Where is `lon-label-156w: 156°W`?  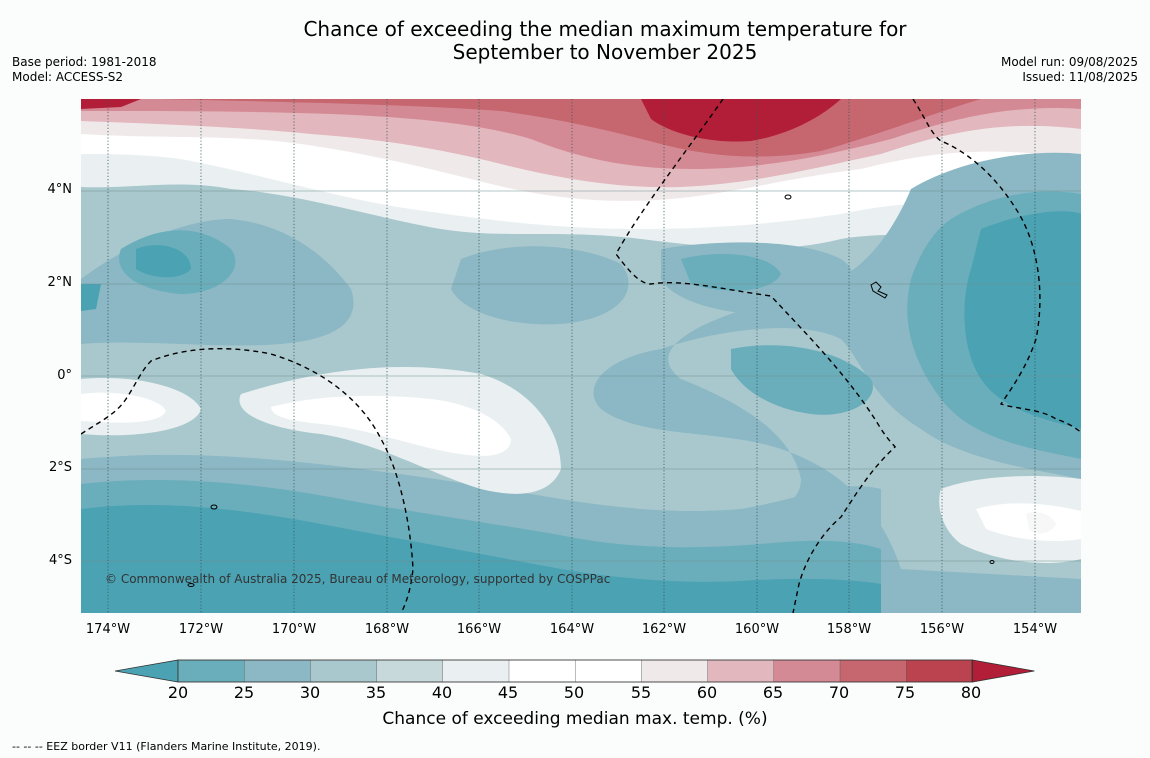
lon-label-156w: 156°W is located at coordinates (942, 629).